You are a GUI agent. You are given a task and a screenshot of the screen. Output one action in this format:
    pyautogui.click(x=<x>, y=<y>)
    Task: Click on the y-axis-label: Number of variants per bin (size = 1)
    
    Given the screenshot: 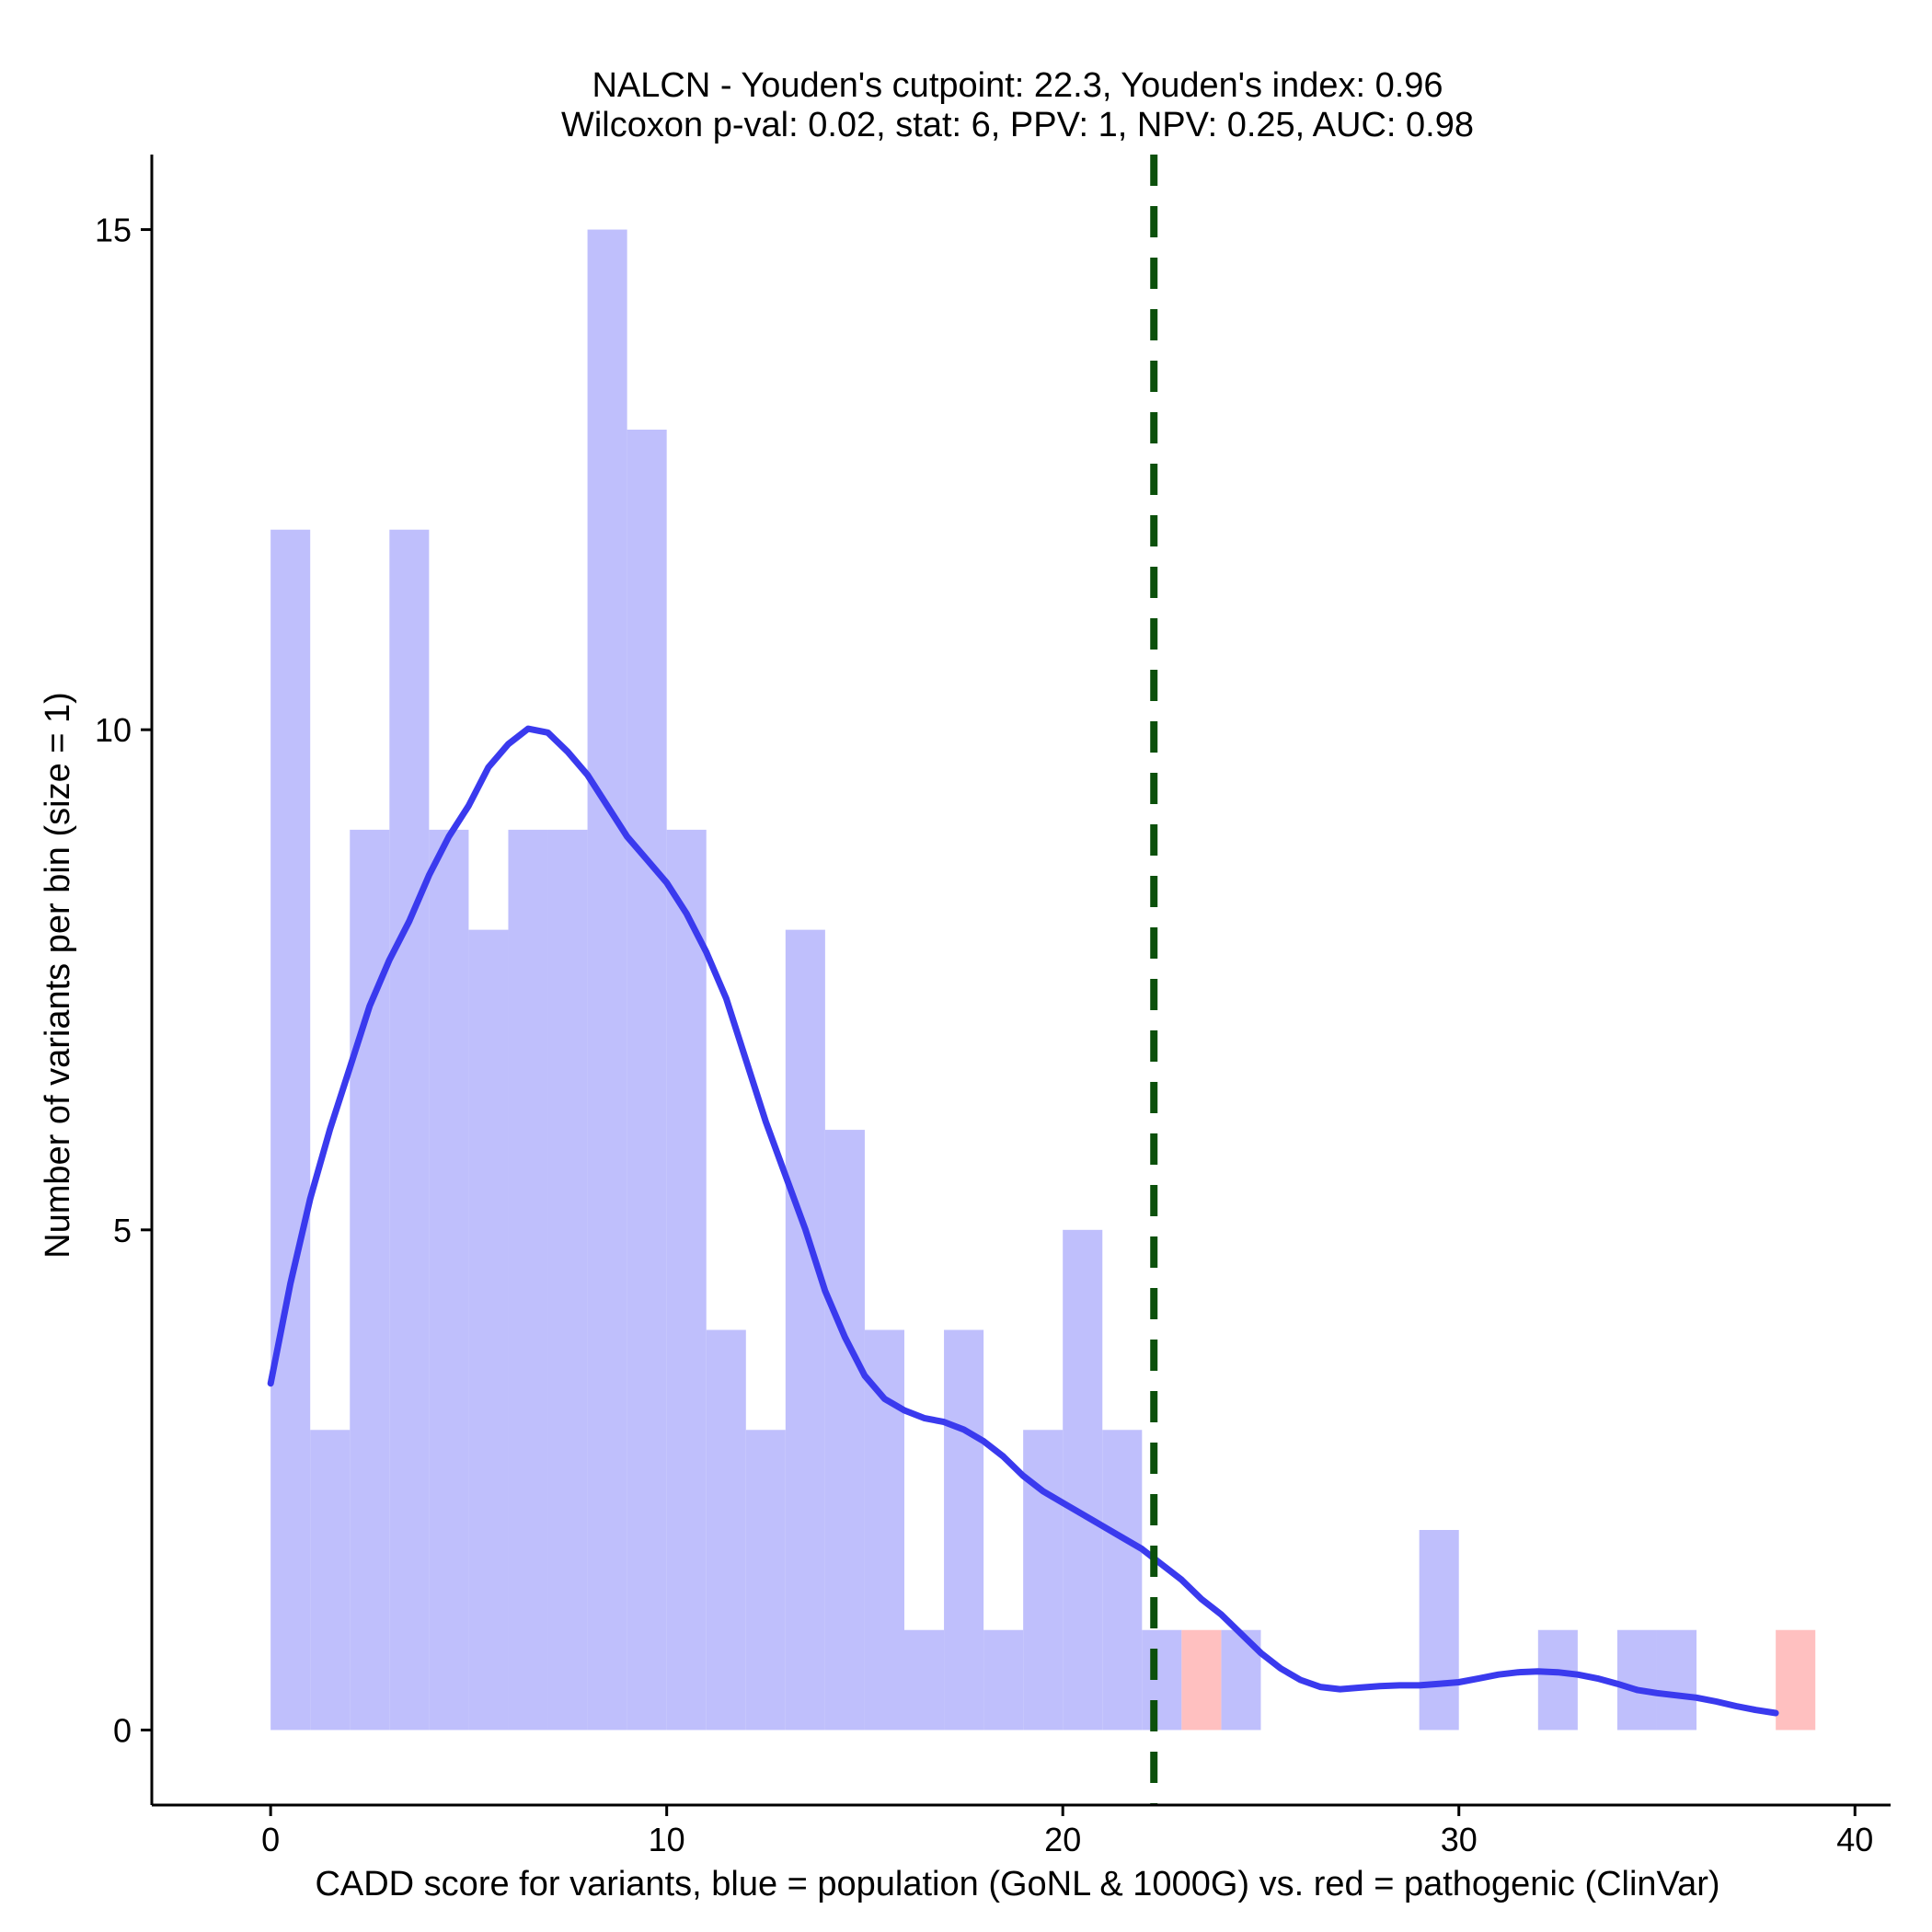 What is the action you would take?
    pyautogui.click(x=58, y=975)
    